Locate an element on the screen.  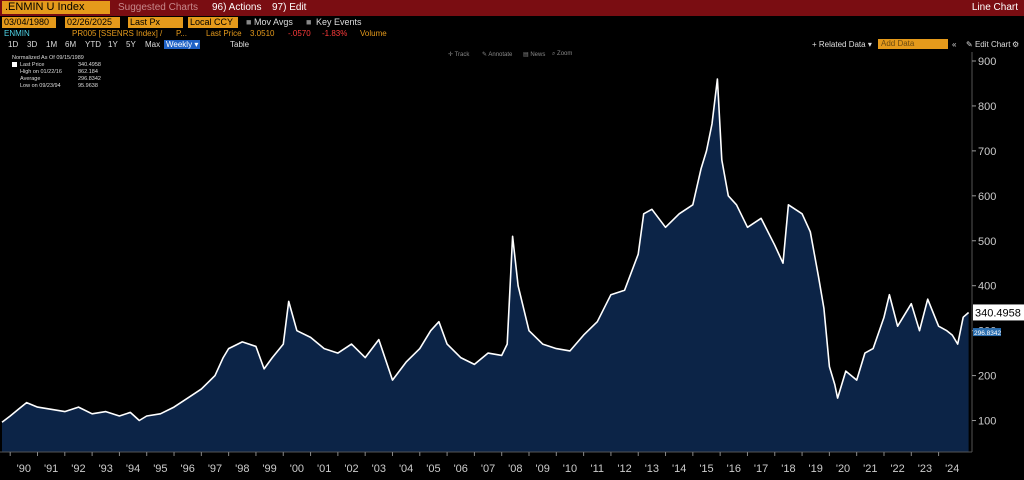
x-tick-label: '98 is located at coordinates (242, 469).